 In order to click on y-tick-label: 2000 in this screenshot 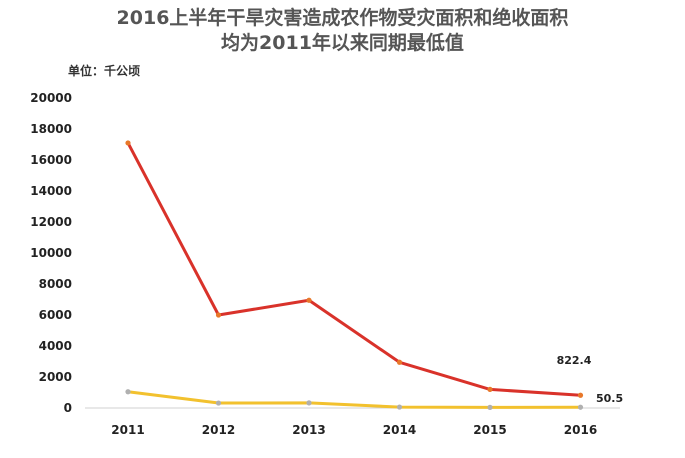, I will do `click(55, 377)`.